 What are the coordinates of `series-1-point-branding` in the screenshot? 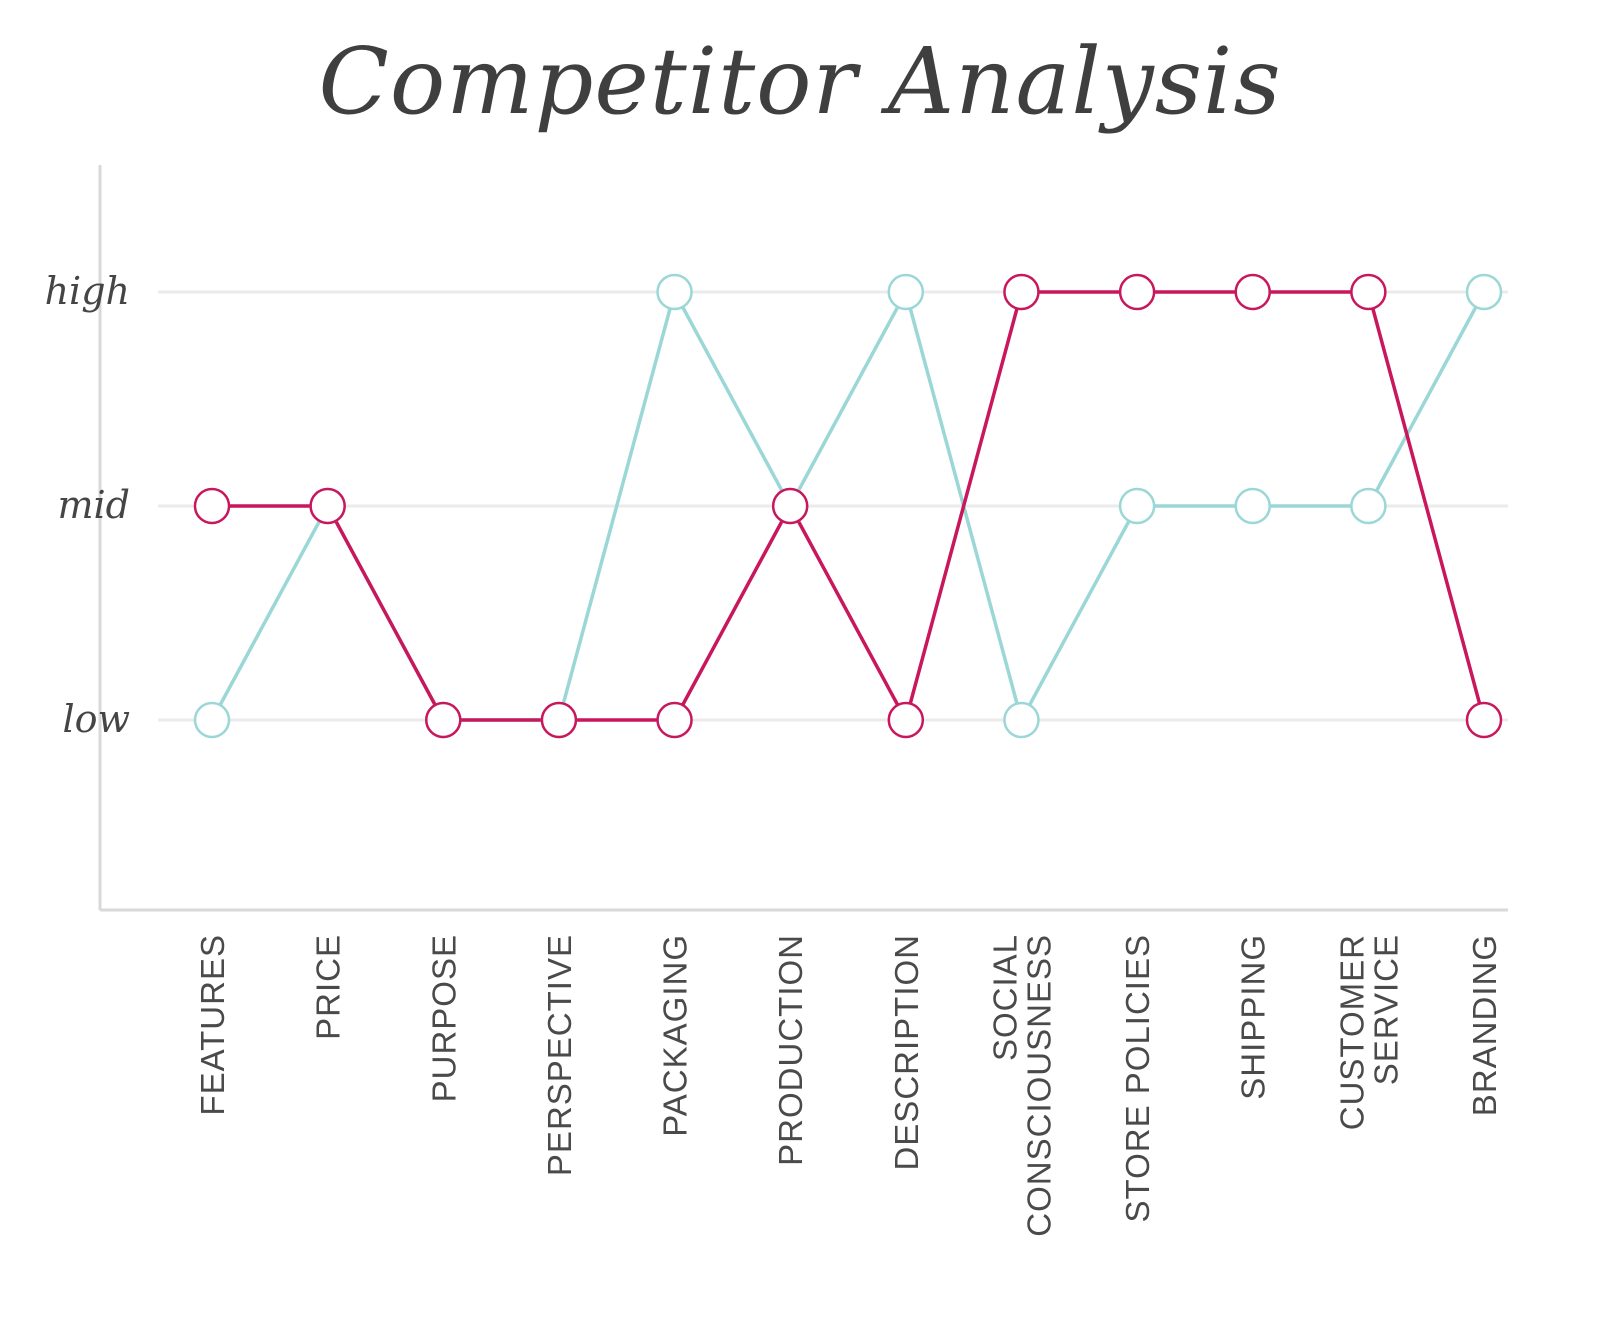 It's located at (1484, 720).